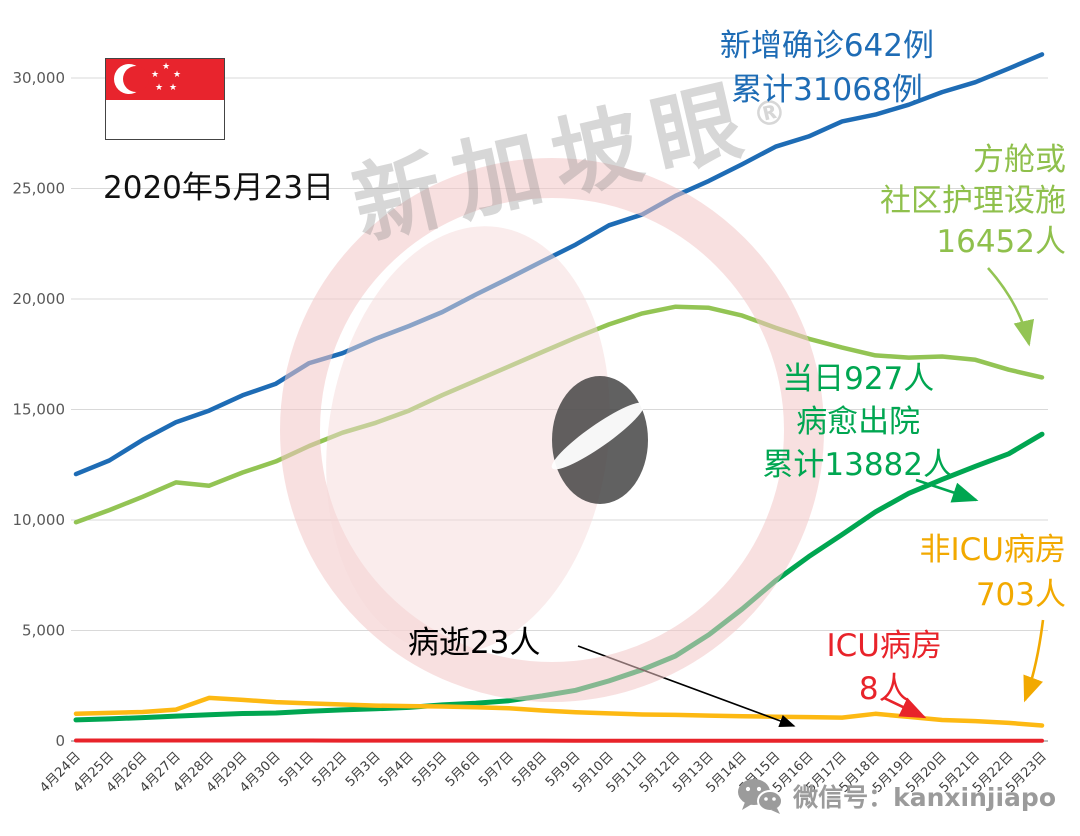 The image size is (1080, 836). Describe the element at coordinates (884, 646) in the screenshot. I see `icu-line1: ICU病房` at that location.